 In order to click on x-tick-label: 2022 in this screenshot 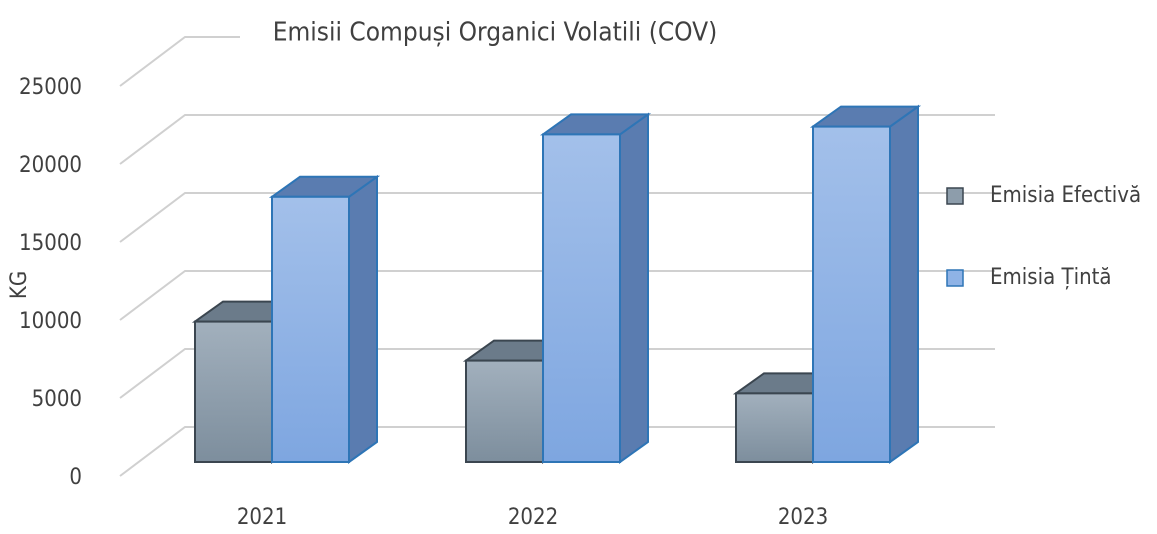, I will do `click(533, 517)`.